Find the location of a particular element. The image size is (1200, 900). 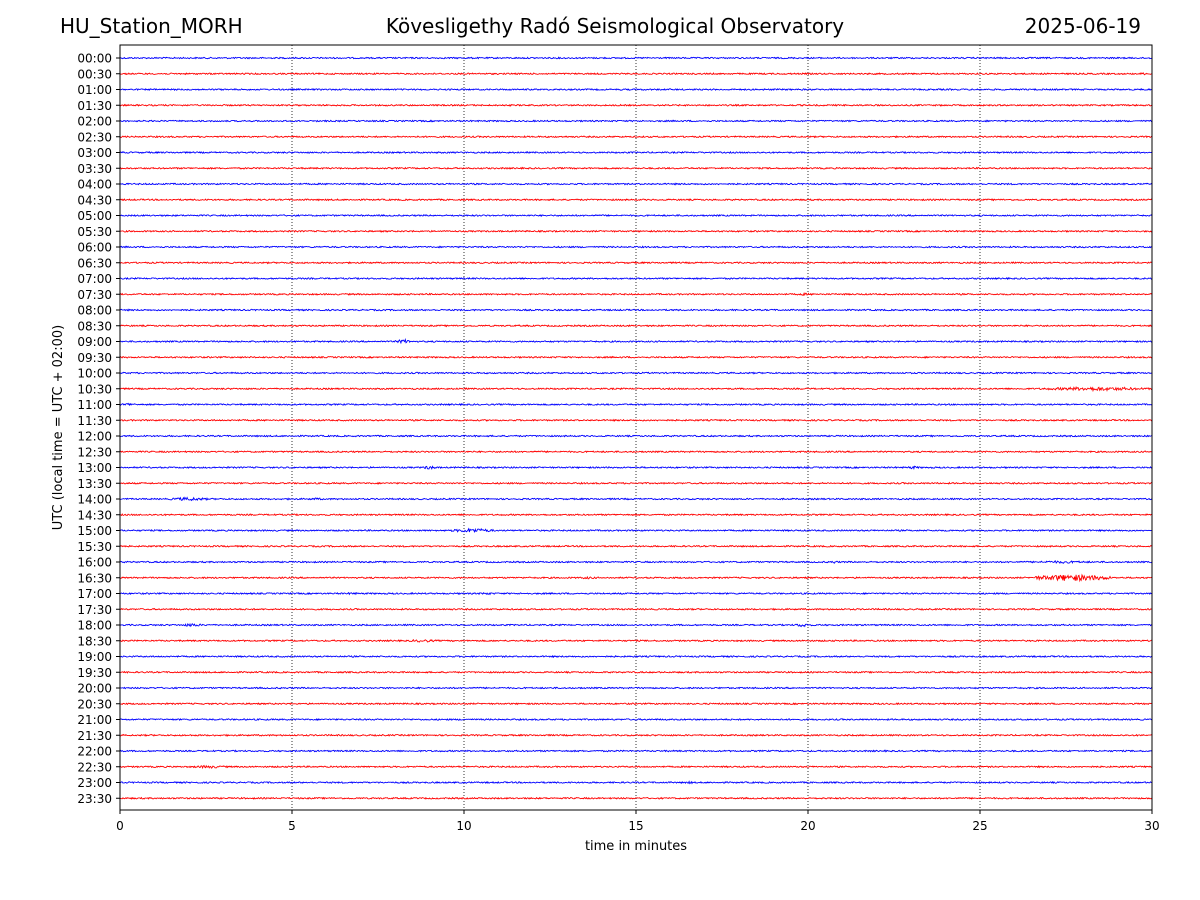

y-tick-label: 05:30 is located at coordinates (94, 232).